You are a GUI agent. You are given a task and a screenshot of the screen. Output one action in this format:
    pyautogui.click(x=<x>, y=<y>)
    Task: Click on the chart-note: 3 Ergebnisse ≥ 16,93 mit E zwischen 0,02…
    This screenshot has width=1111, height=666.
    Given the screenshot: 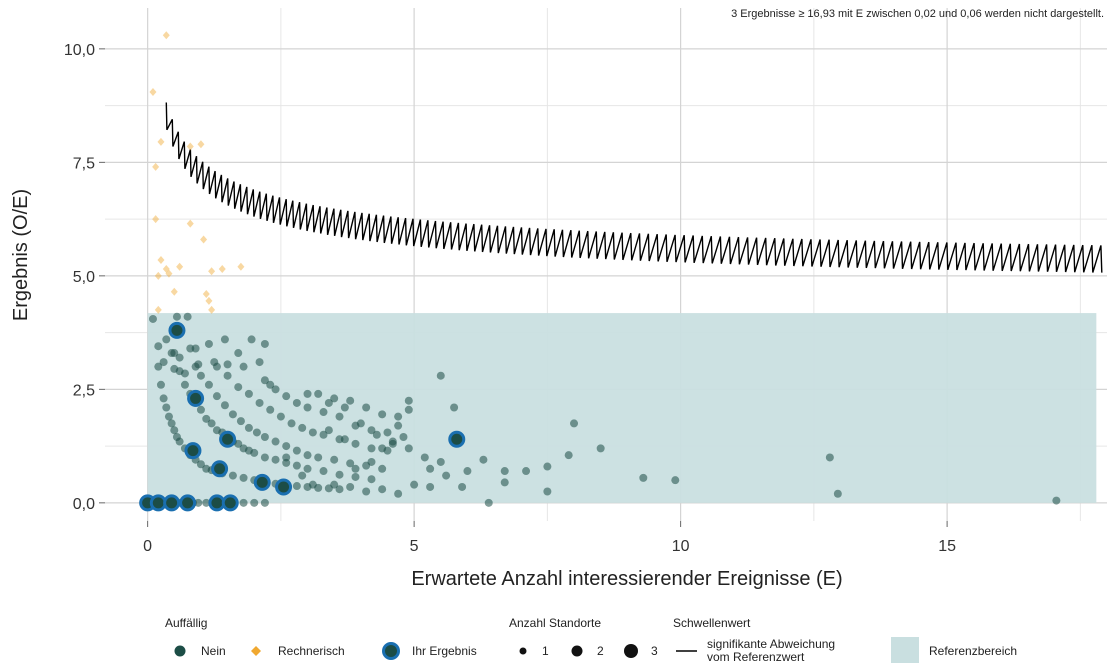 What is the action you would take?
    pyautogui.click(x=917, y=14)
    